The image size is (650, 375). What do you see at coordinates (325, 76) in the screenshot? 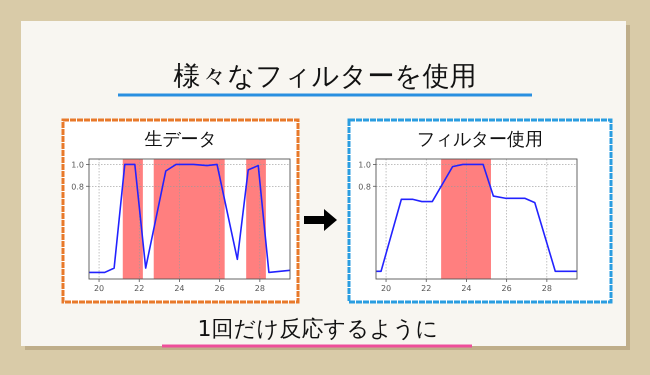
I see `text: 様々なフィルターを使用` at bounding box center [325, 76].